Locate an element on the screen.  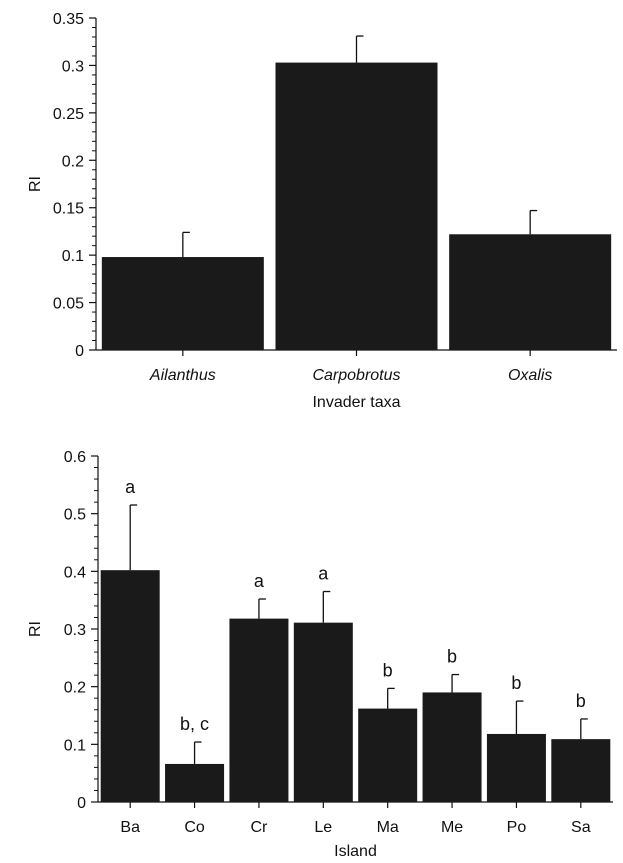
x-tick-label: Oxalis is located at coordinates (530, 375).